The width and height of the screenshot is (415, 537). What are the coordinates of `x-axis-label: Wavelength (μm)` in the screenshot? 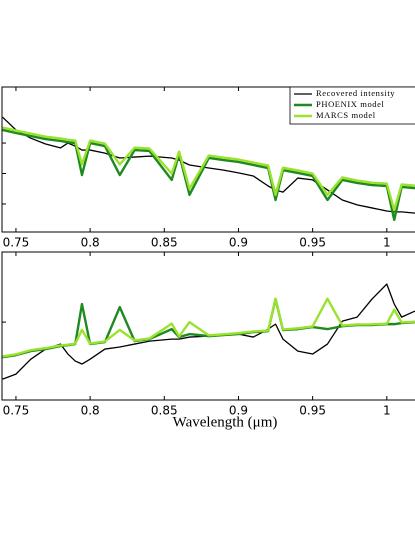 It's located at (225, 422).